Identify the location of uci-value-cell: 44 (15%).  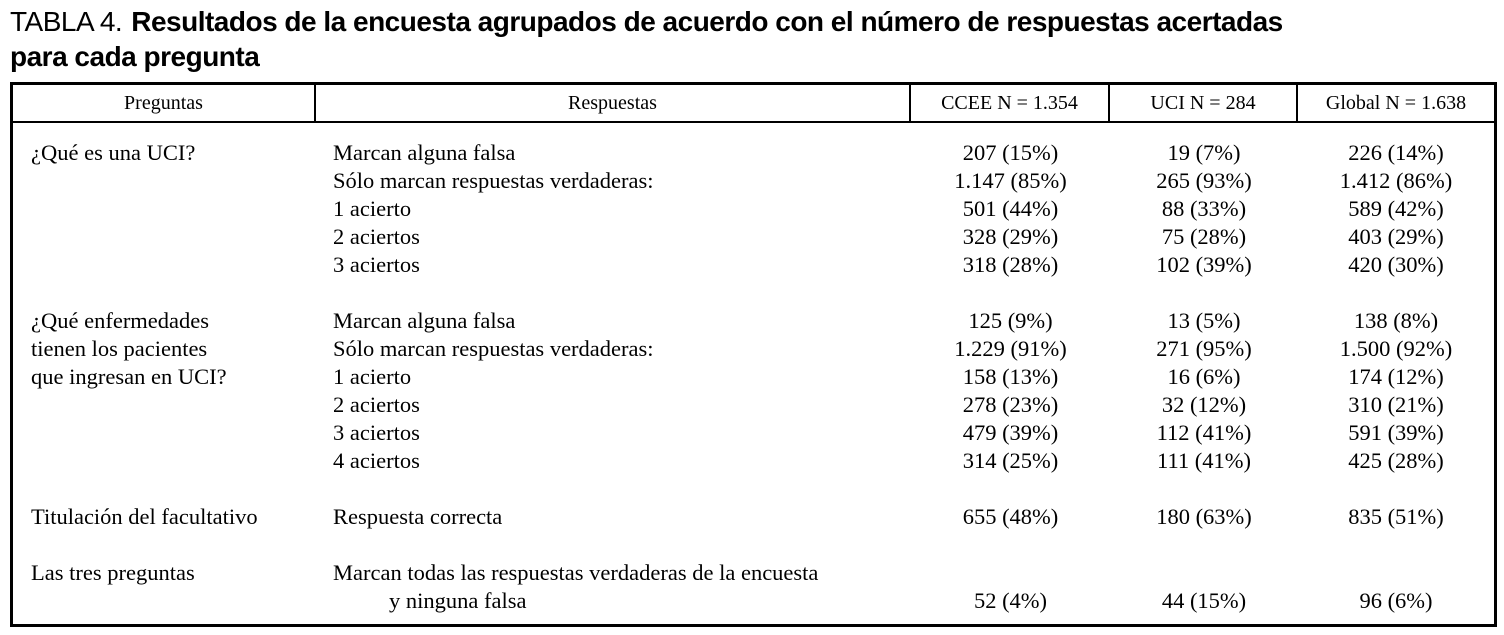
(1204, 587).